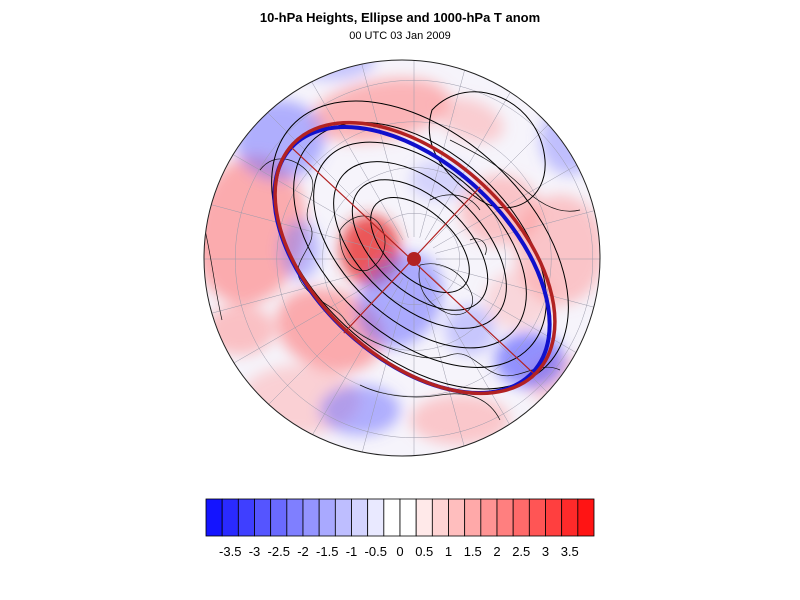 This screenshot has width=800, height=600. Describe the element at coordinates (327, 551) in the screenshot. I see `colorbar-label: -1.5` at that location.